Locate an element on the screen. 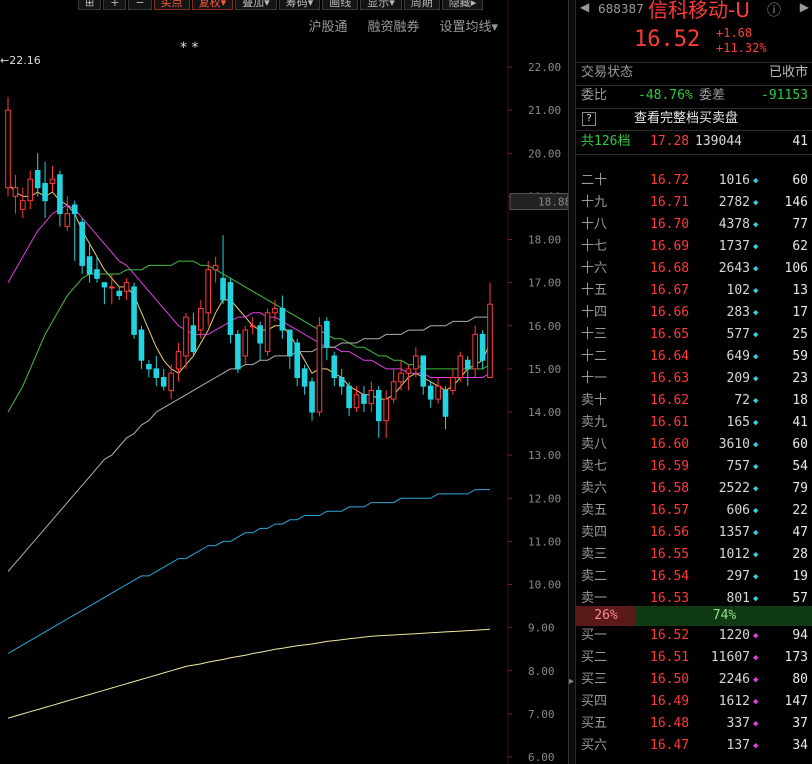 Image resolution: width=812 pixels, height=764 pixels. book-row: 卖九 16.61 165 ◆ 41 is located at coordinates (694, 423).